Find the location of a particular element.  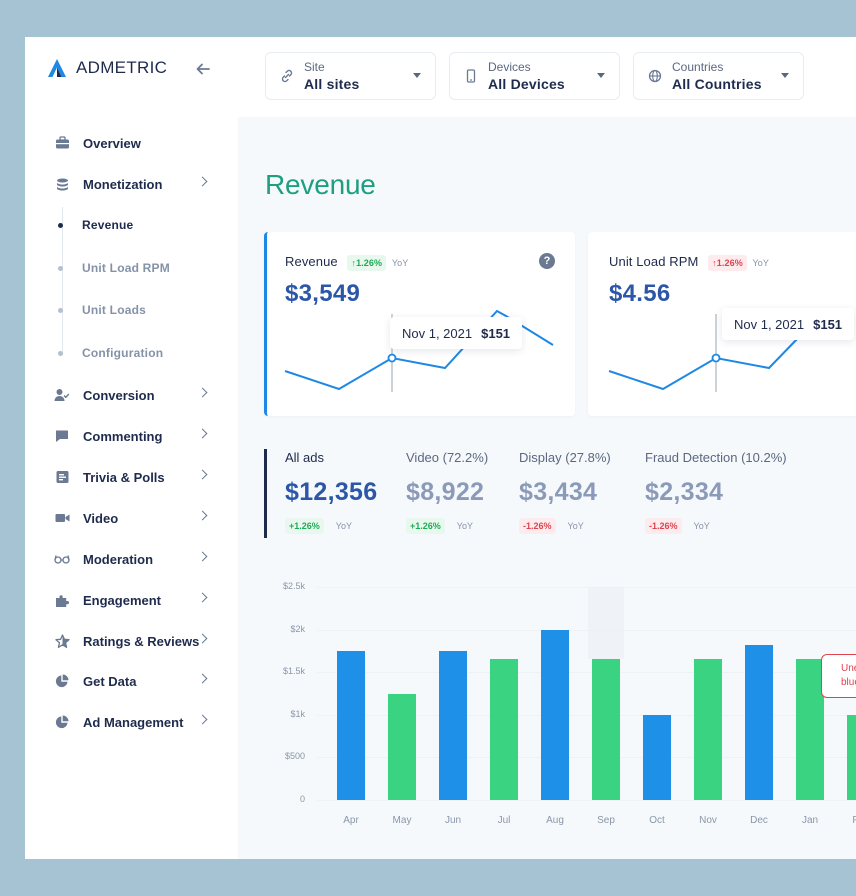

change-badge: -1.26% is located at coordinates (663, 526).